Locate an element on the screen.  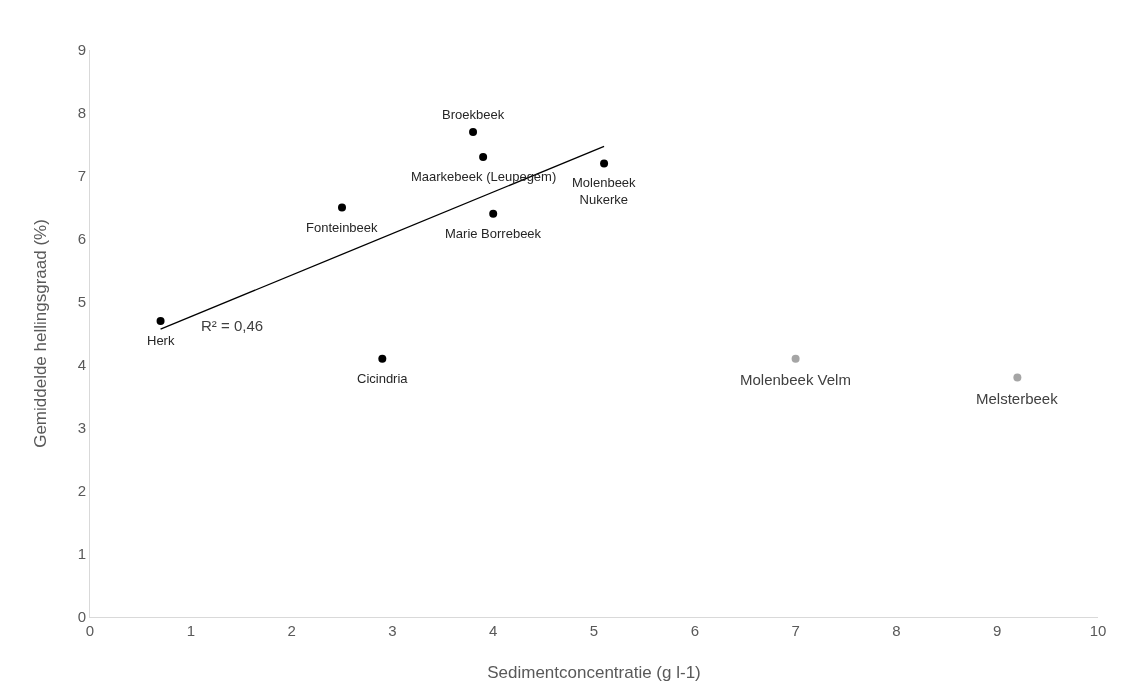
x-tick-label: 7 is located at coordinates (795, 630).